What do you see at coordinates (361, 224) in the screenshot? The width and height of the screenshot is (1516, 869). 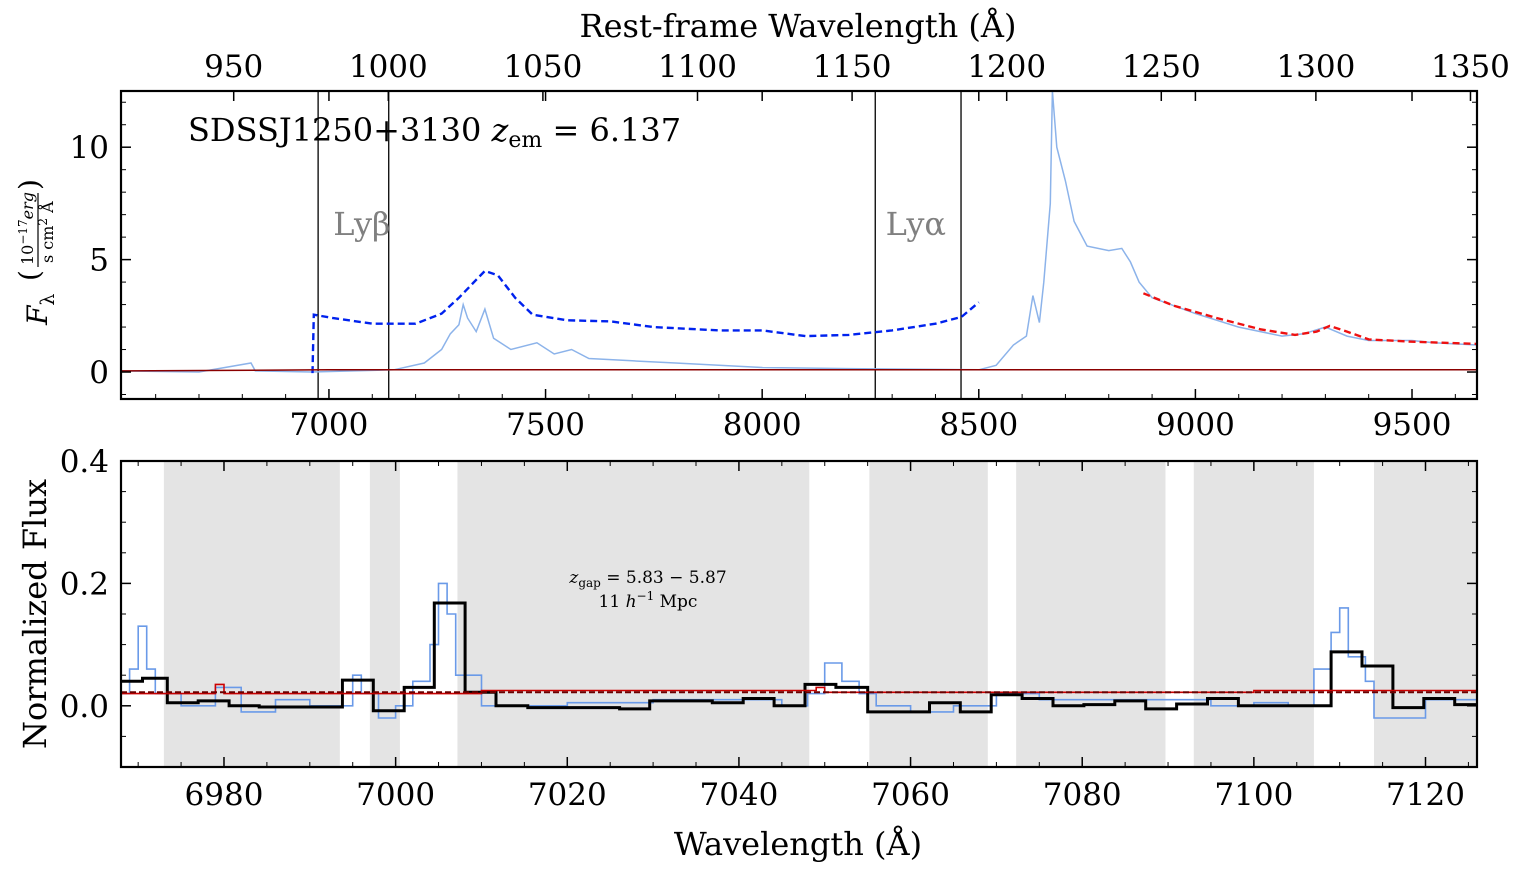 I see `line-label: Lyβ` at bounding box center [361, 224].